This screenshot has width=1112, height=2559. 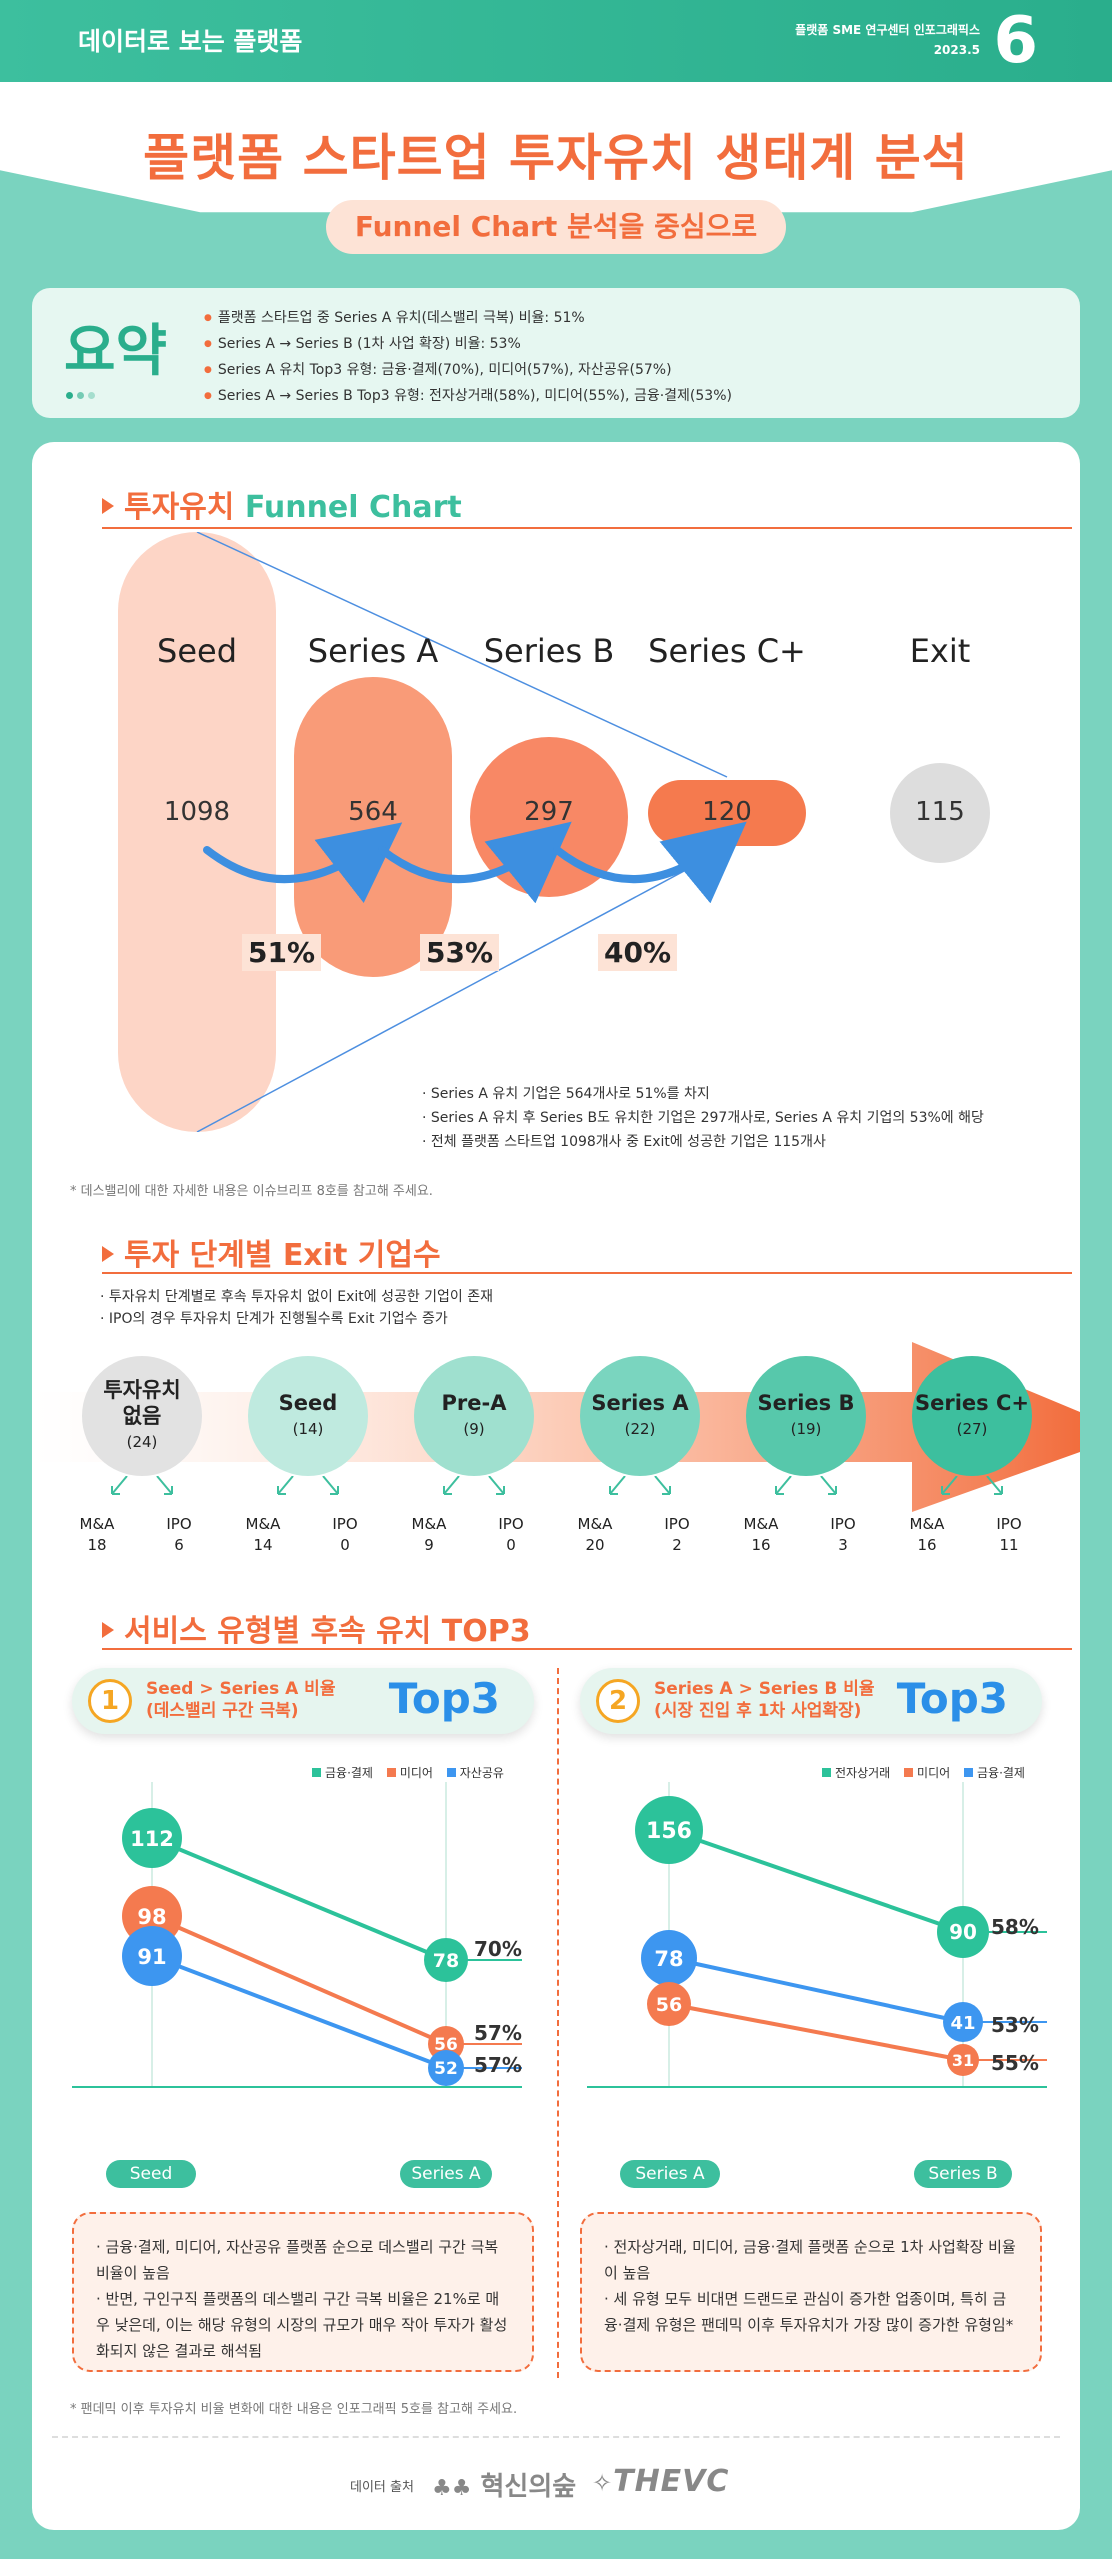 I want to click on funnel-heading-en: Funnel Chart, so click(x=353, y=507).